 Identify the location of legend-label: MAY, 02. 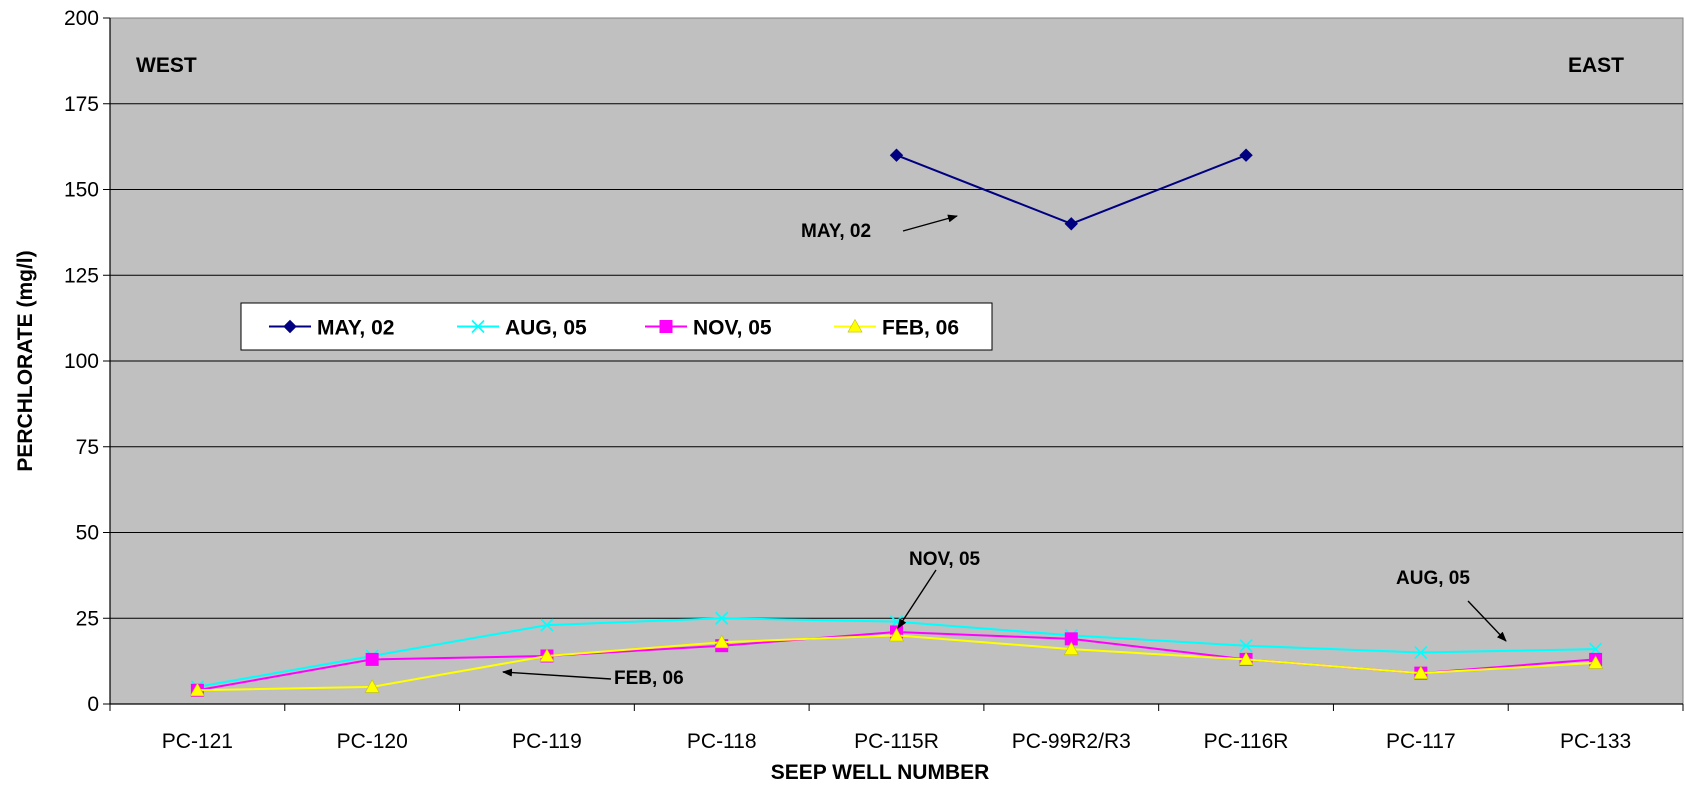
(355, 328).